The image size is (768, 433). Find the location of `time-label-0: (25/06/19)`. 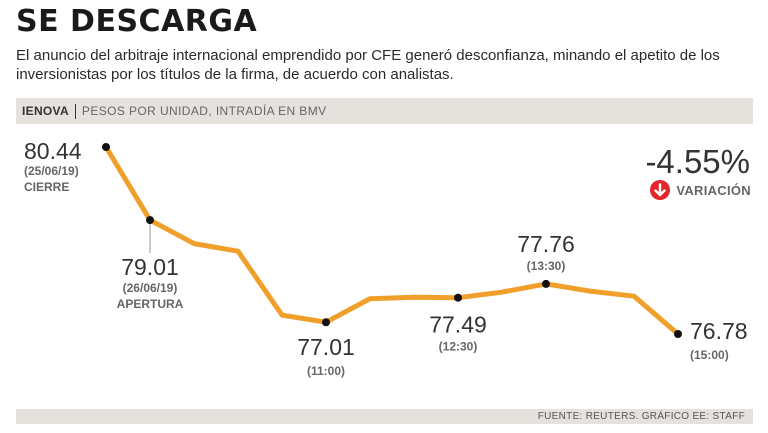

time-label-0: (25/06/19) is located at coordinates (51, 171).